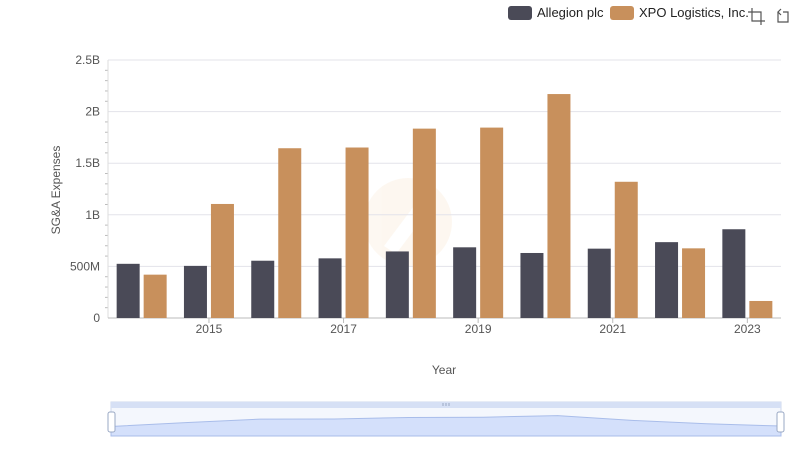 The width and height of the screenshot is (800, 461). I want to click on bar-xpo-2019, so click(492, 222).